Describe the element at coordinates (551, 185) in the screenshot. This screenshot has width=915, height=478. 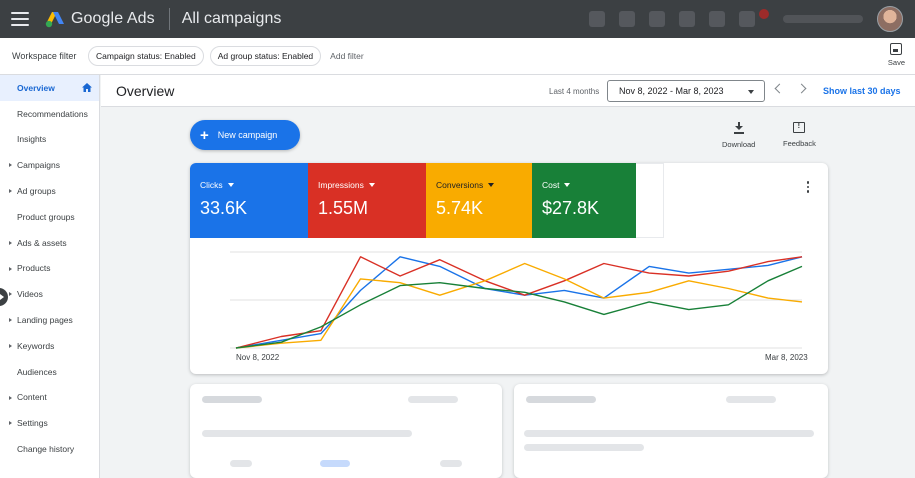
I see `metric-label: Cost` at that location.